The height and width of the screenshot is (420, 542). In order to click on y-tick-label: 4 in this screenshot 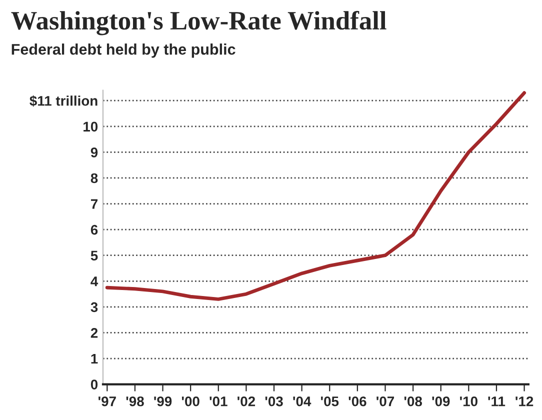, I will do `click(94, 281)`.